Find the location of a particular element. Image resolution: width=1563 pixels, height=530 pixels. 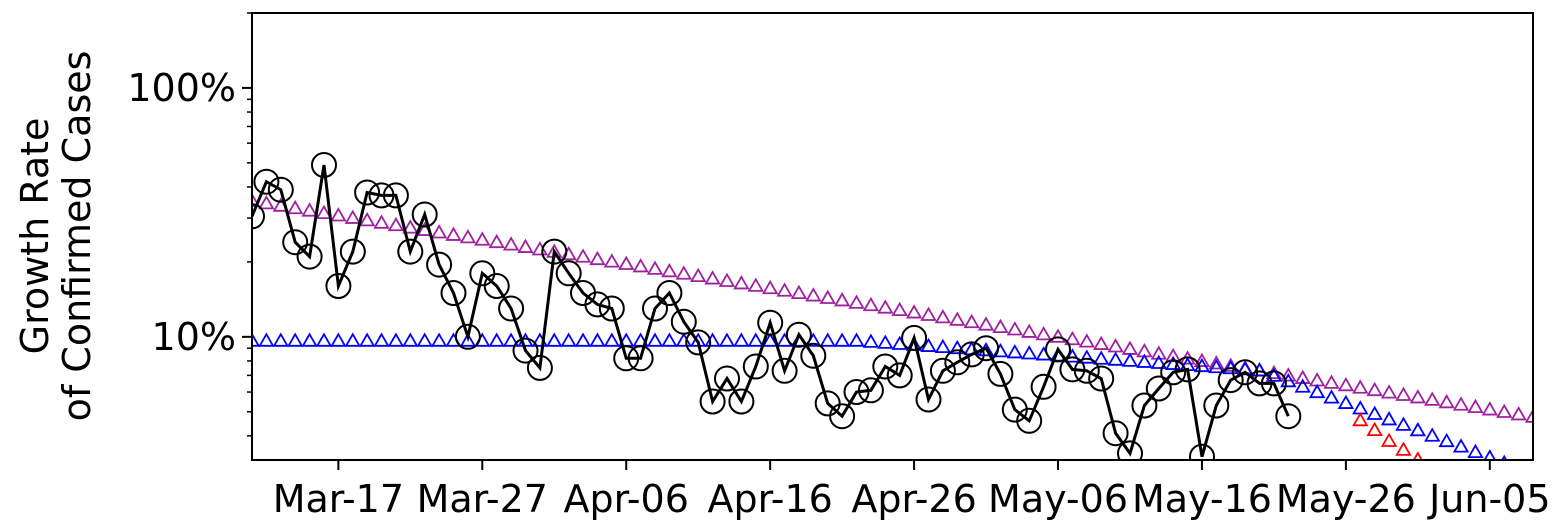

y-tick-label: 100% is located at coordinates (181, 88).